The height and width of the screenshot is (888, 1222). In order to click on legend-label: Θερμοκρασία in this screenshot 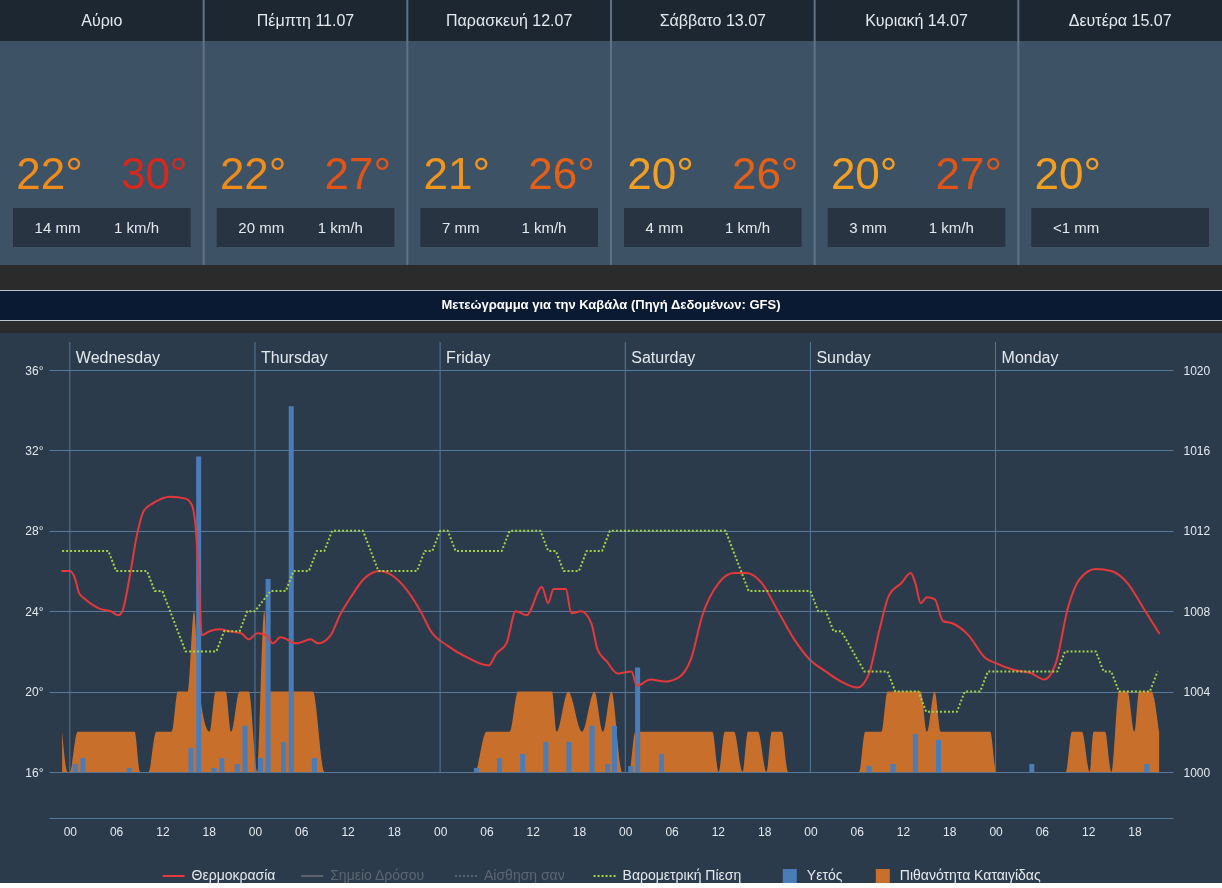, I will do `click(233, 875)`.